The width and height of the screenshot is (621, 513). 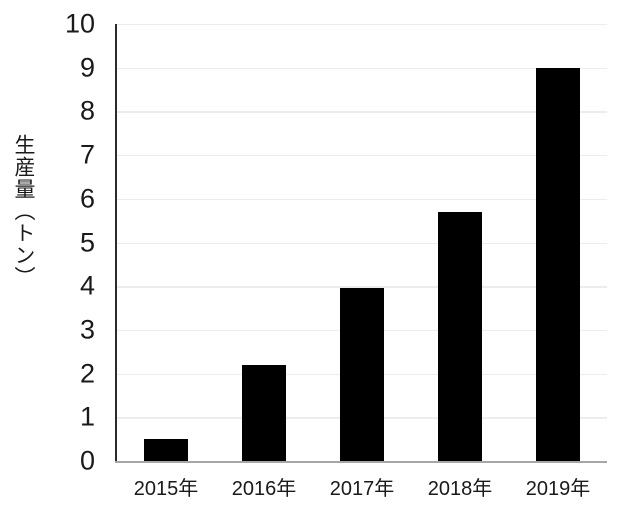 I want to click on bar-2019年, so click(x=558, y=264).